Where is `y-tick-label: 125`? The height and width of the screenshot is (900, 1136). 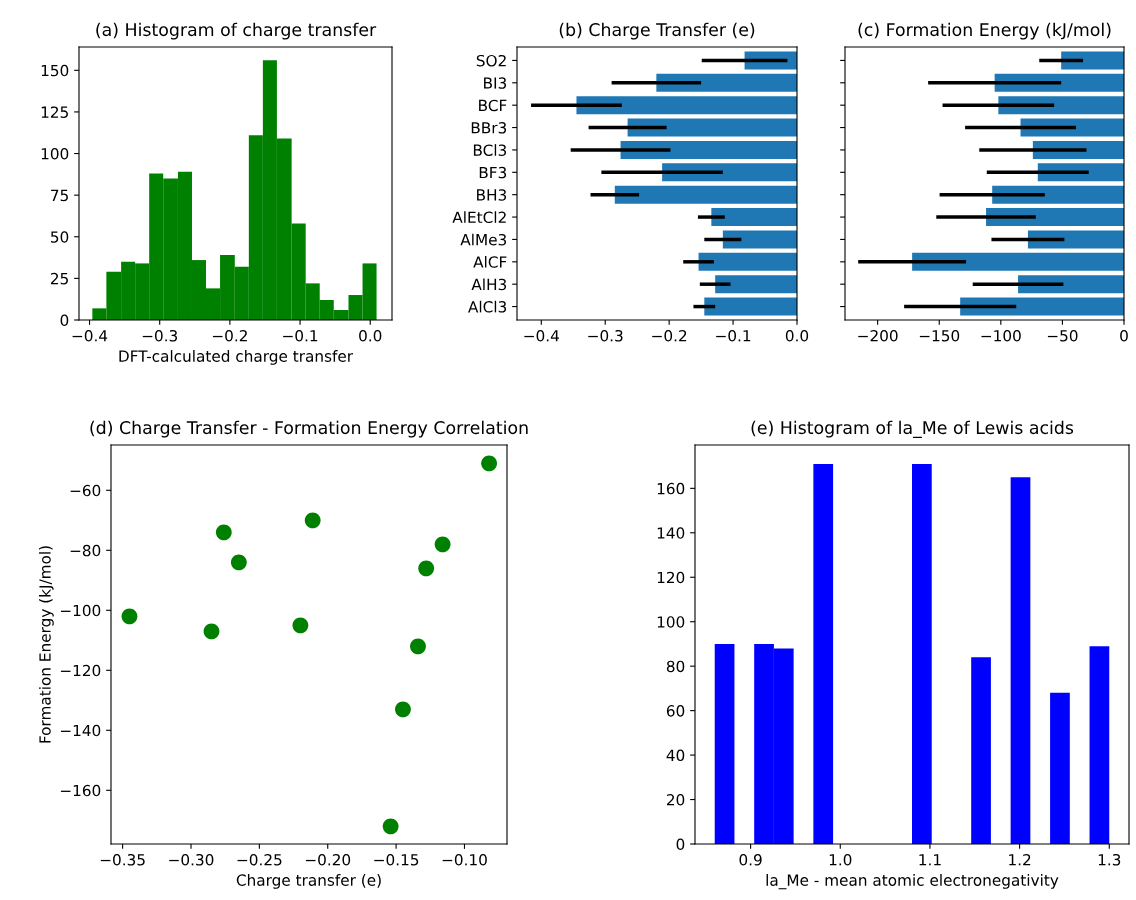
y-tick-label: 125 is located at coordinates (54, 112).